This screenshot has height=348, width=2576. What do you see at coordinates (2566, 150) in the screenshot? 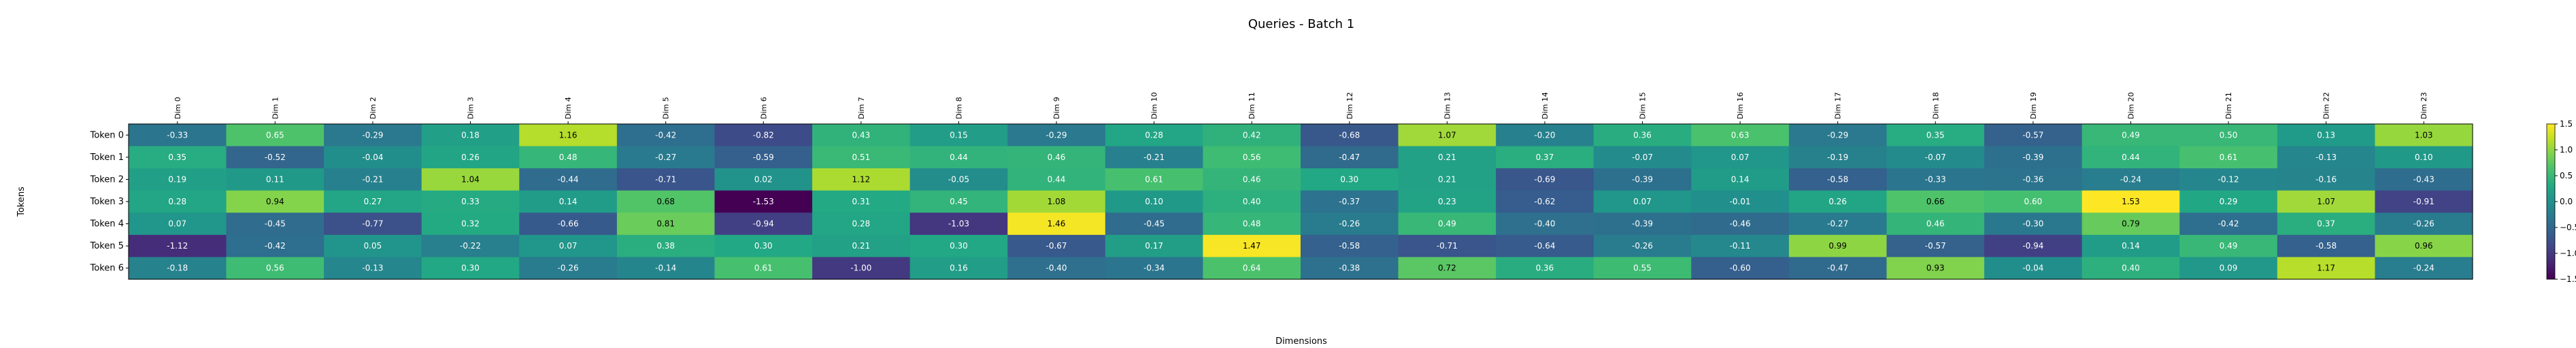
I see `colorbar-tick-label: 1.0` at bounding box center [2566, 150].